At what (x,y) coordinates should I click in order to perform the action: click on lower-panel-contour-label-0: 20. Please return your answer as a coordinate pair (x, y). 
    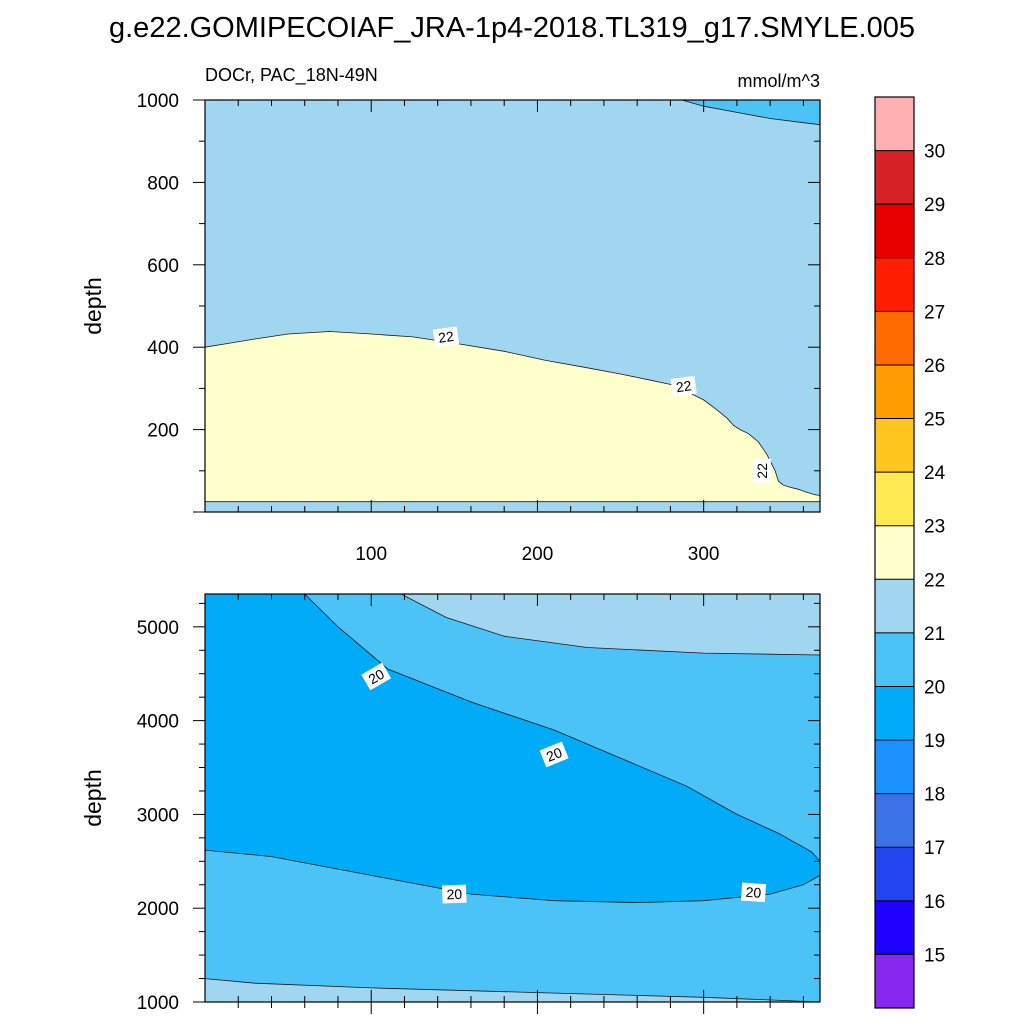
    Looking at the image, I should click on (454, 894).